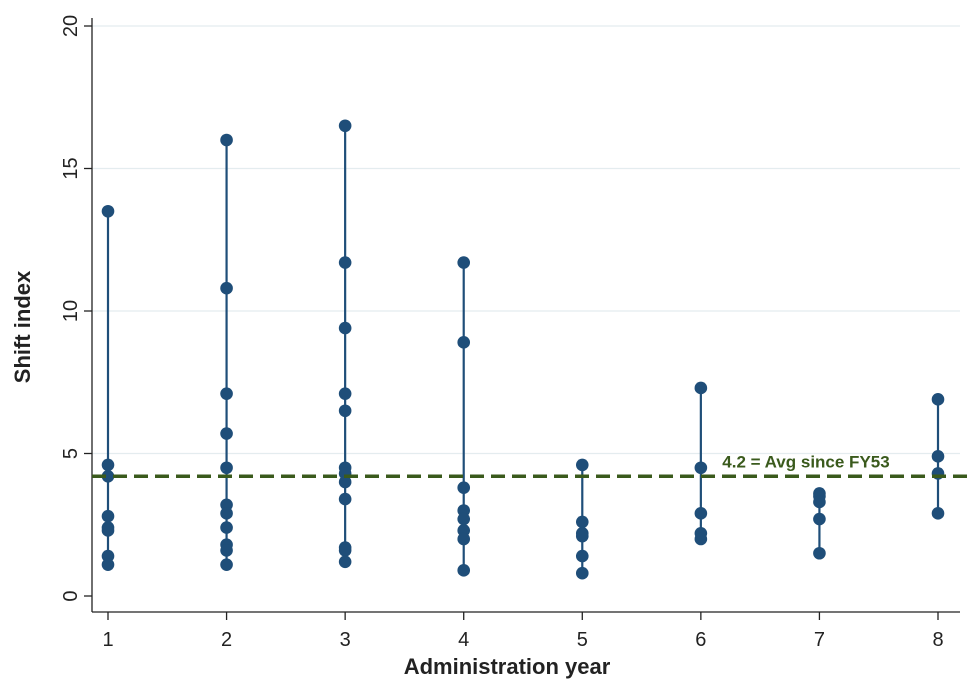 The height and width of the screenshot is (679, 973). What do you see at coordinates (937, 640) in the screenshot?
I see `x-tick-label: 8` at bounding box center [937, 640].